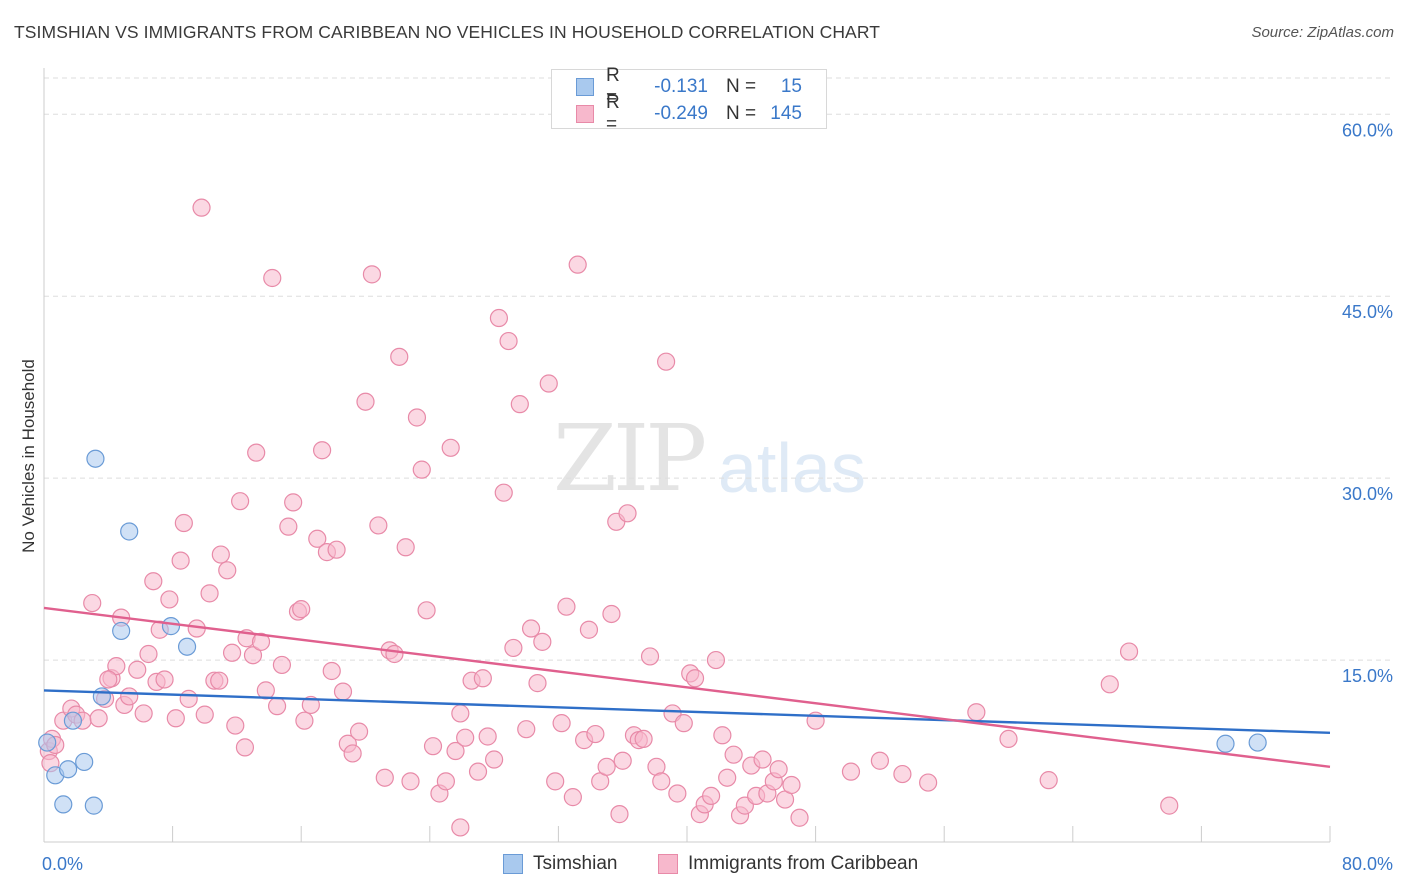 This screenshot has height=892, width=1406. I want to click on legend-row-tsimshian: R = -0.131 N = 15, so click(689, 86).